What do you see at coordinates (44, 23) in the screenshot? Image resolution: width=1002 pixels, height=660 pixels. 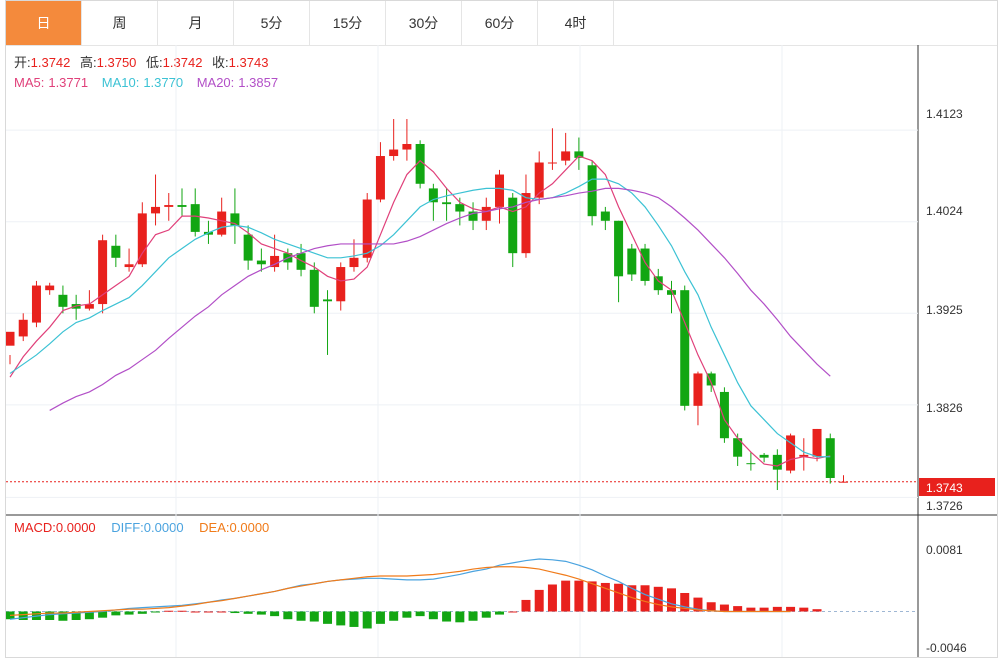 I see `tab-day: 日` at bounding box center [44, 23].